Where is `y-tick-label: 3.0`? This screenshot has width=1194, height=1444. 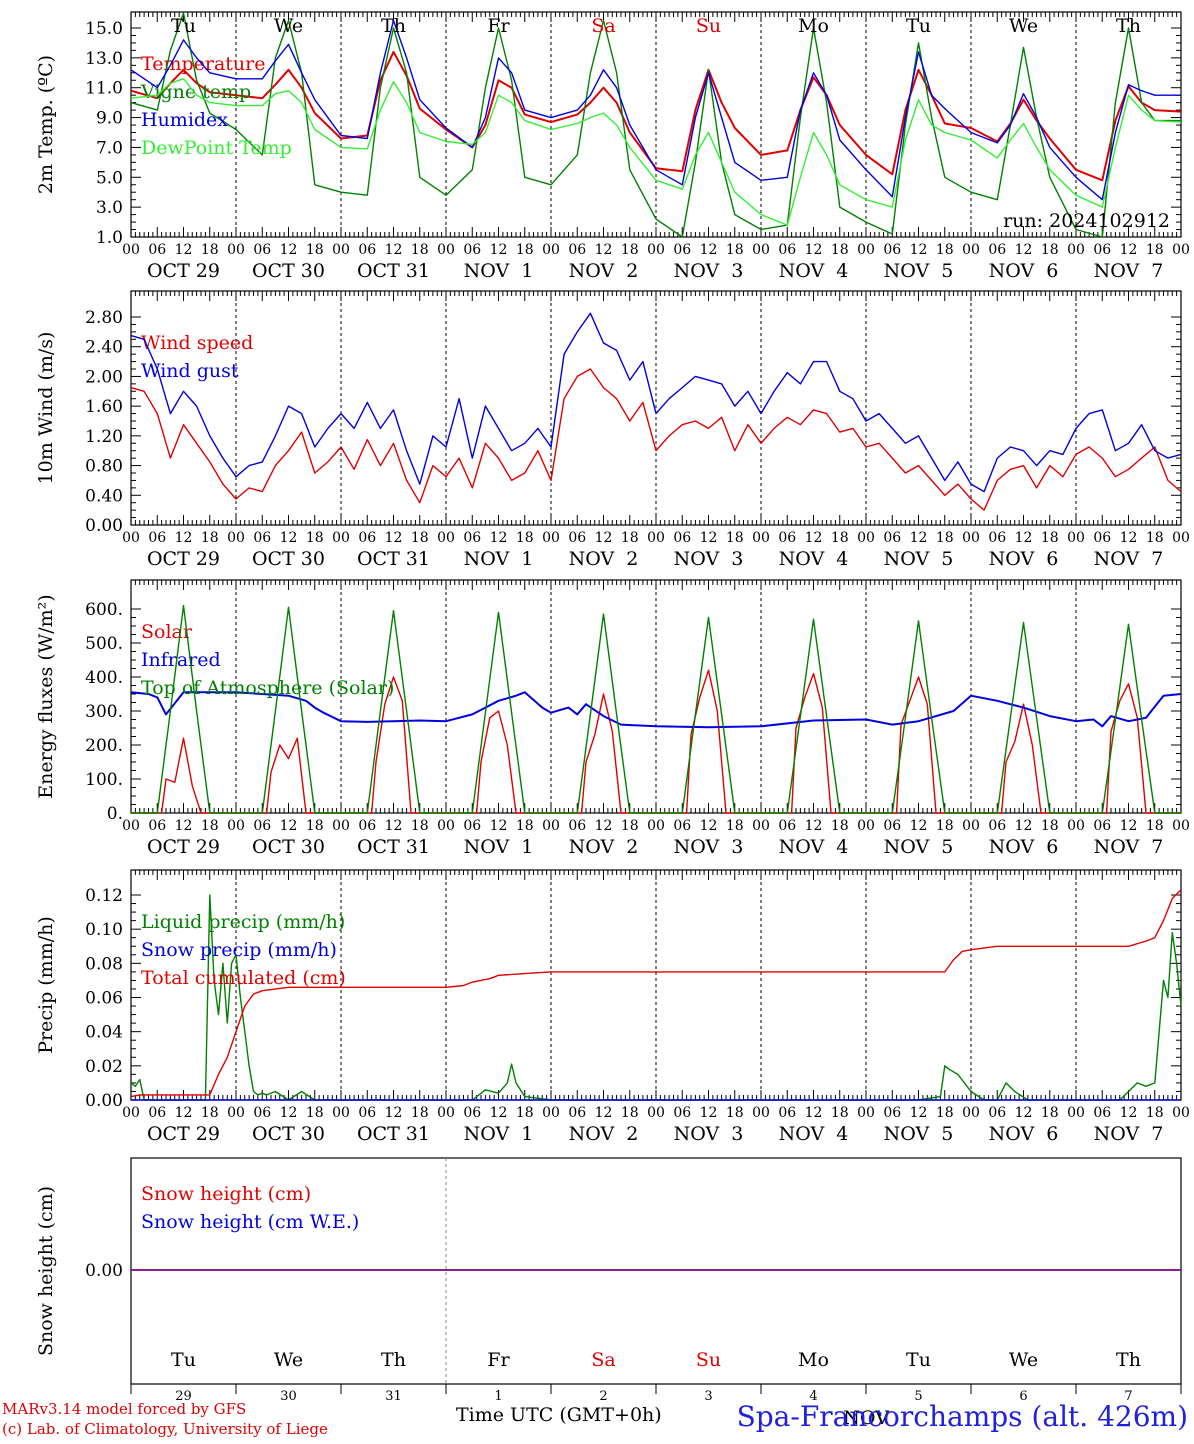 y-tick-label: 3.0 is located at coordinates (109, 208).